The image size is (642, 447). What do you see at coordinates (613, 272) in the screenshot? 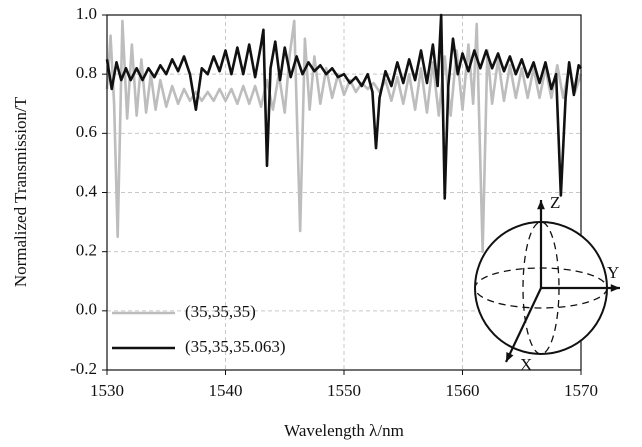
I see `inset-axis-label: Y` at bounding box center [613, 272].